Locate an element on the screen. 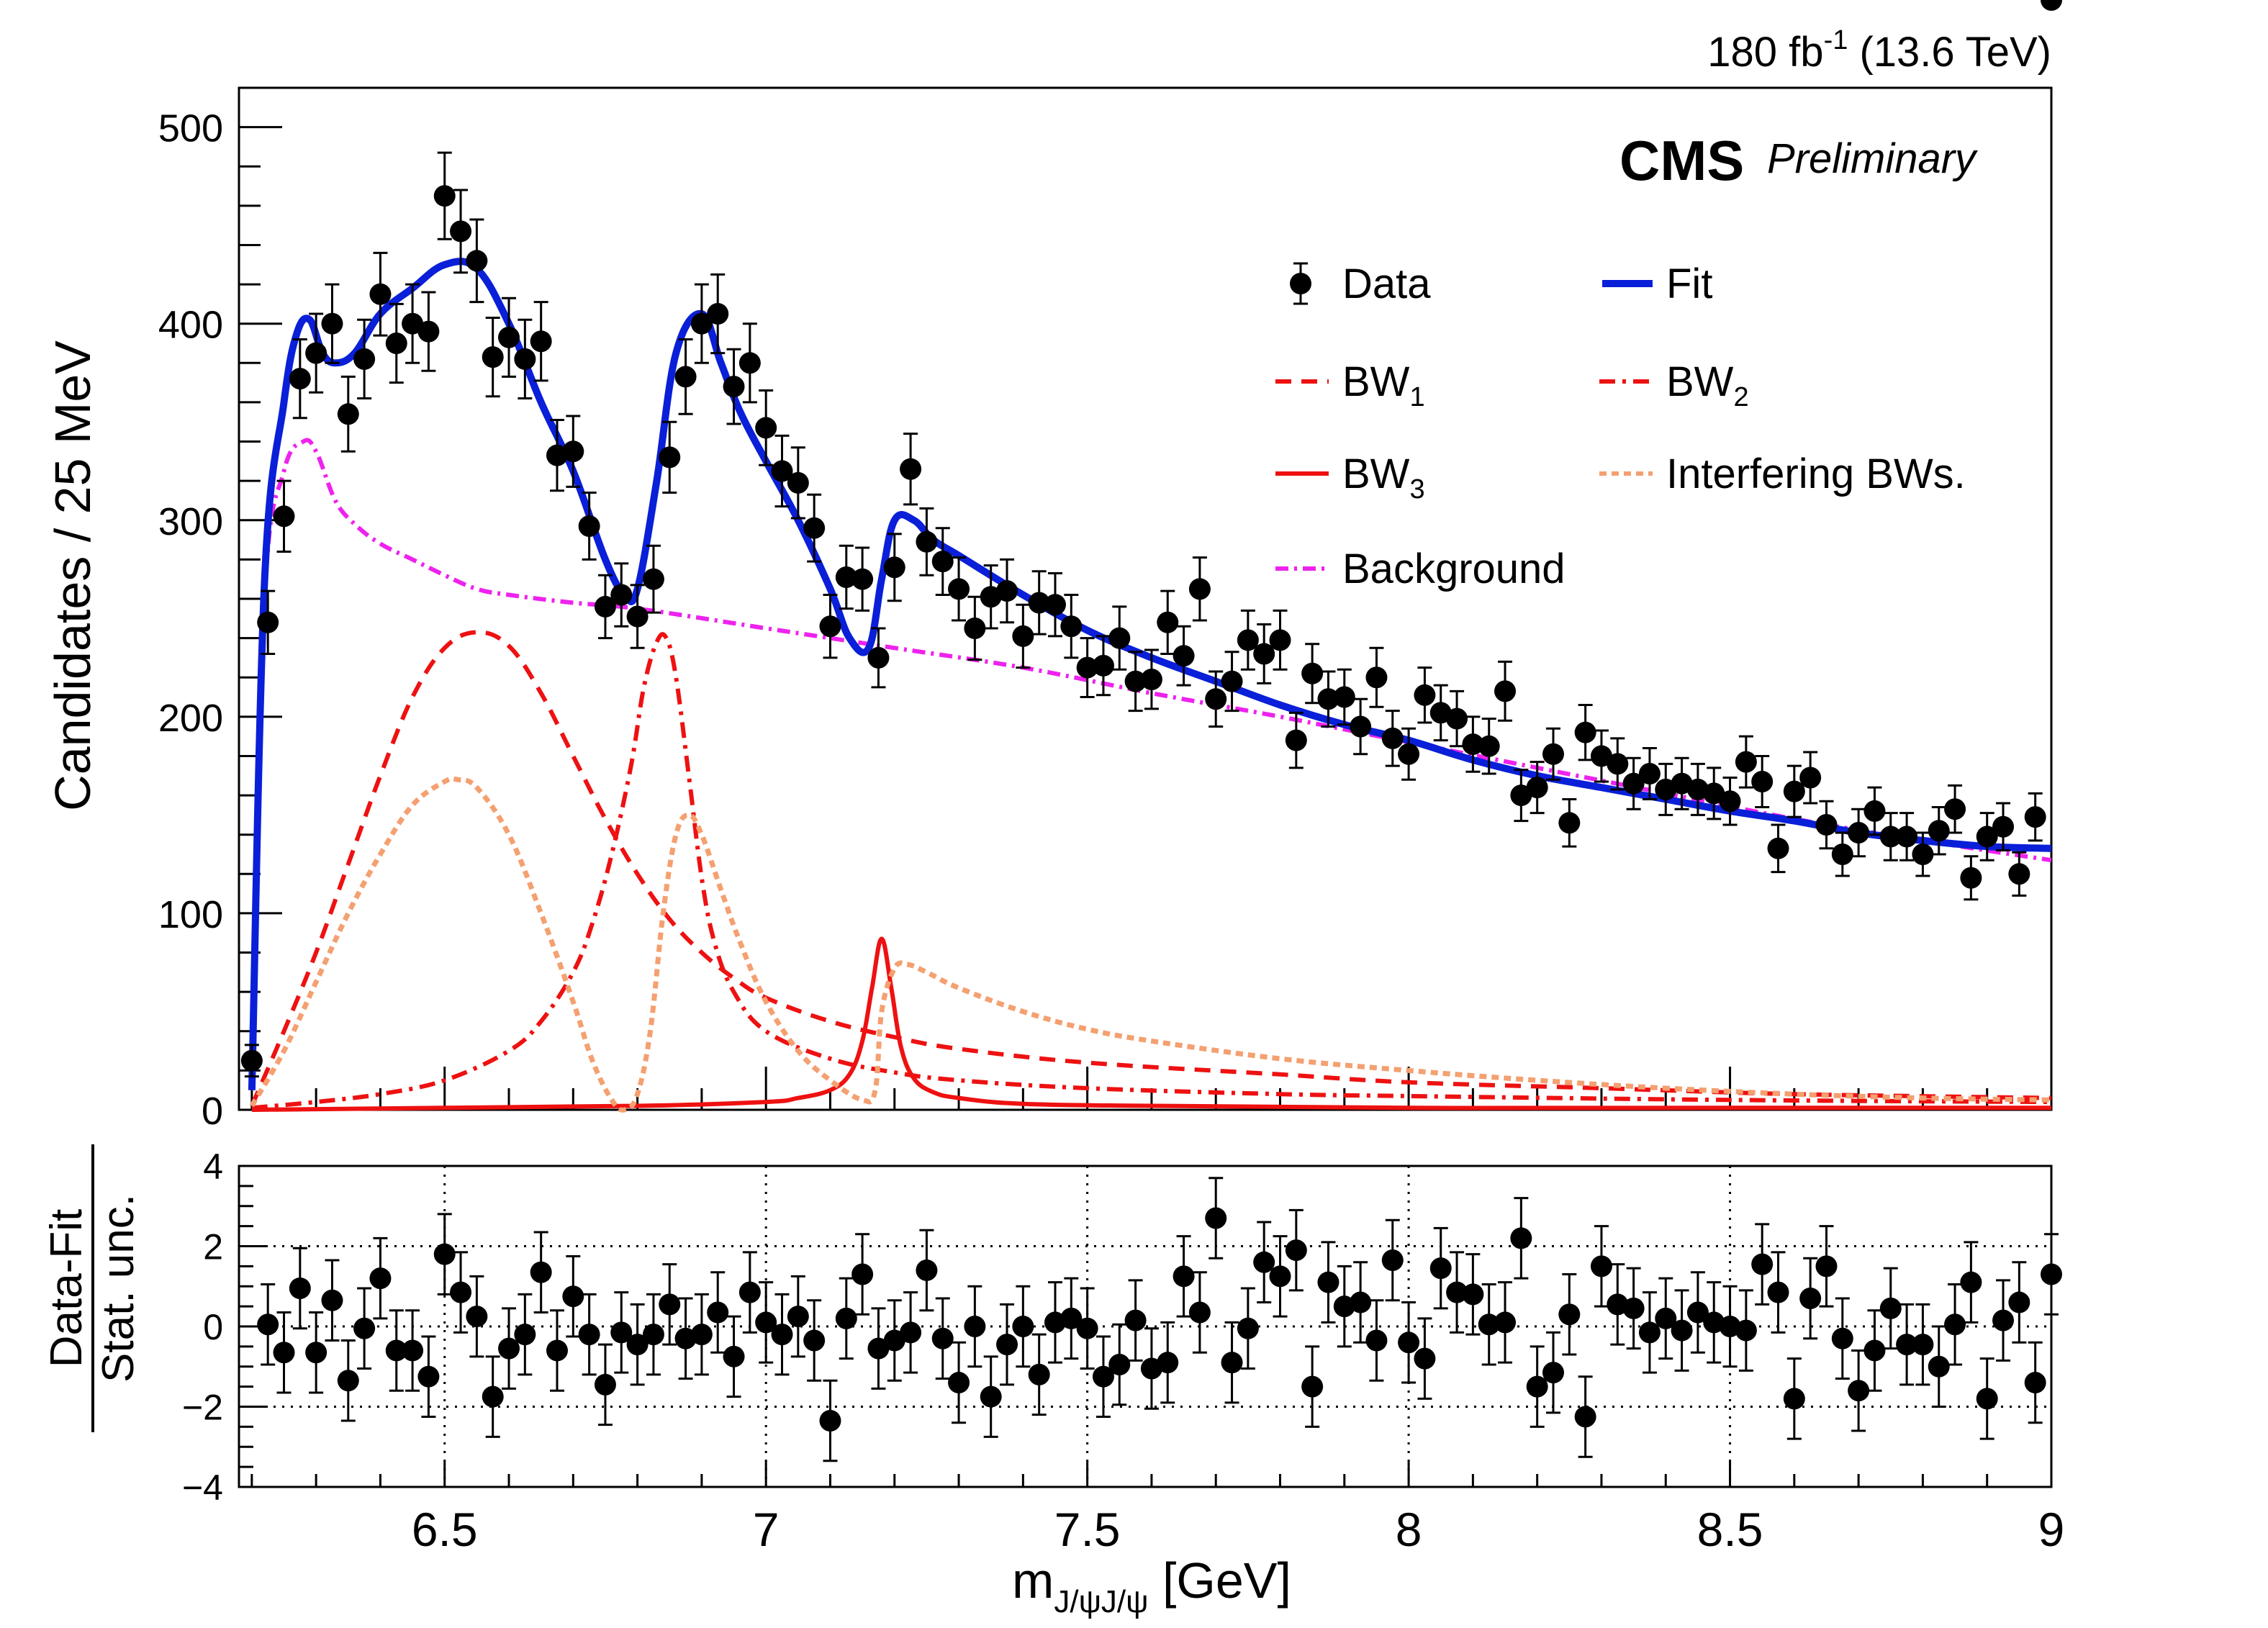 Image resolution: width=2268 pixels, height=1628 pixels. y-axis-title: Candidates / 25 MeV is located at coordinates (73, 575).